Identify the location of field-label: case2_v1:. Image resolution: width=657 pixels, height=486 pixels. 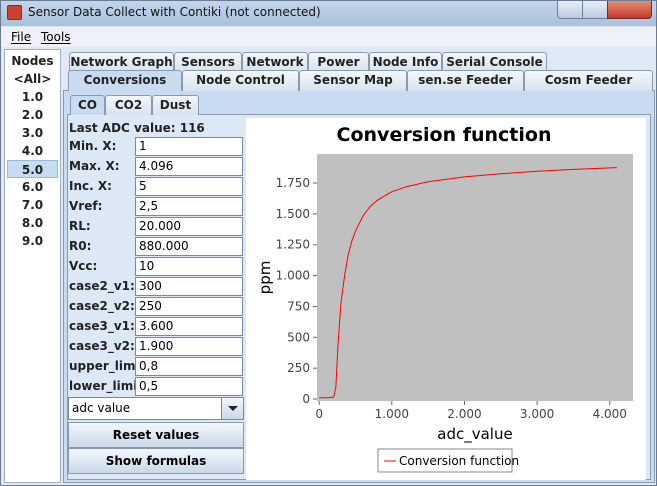
(102, 286).